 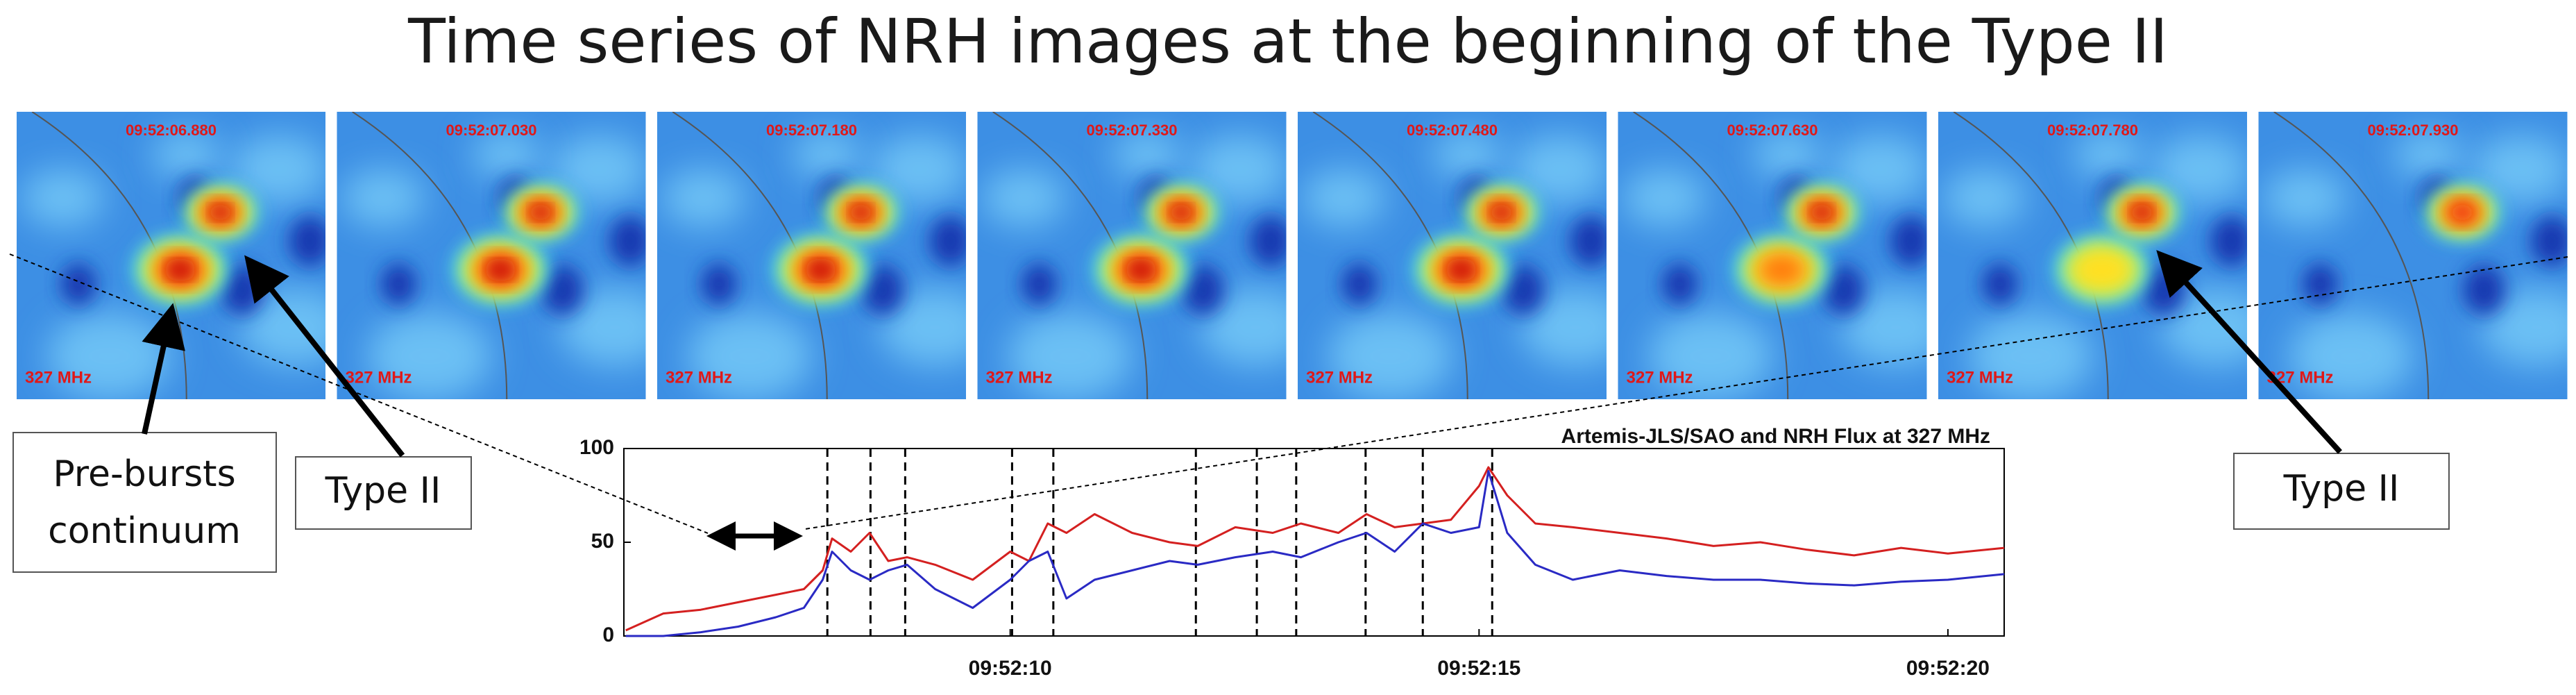 What do you see at coordinates (1011, 668) in the screenshot?
I see `x-tick-label: 09:52:10` at bounding box center [1011, 668].